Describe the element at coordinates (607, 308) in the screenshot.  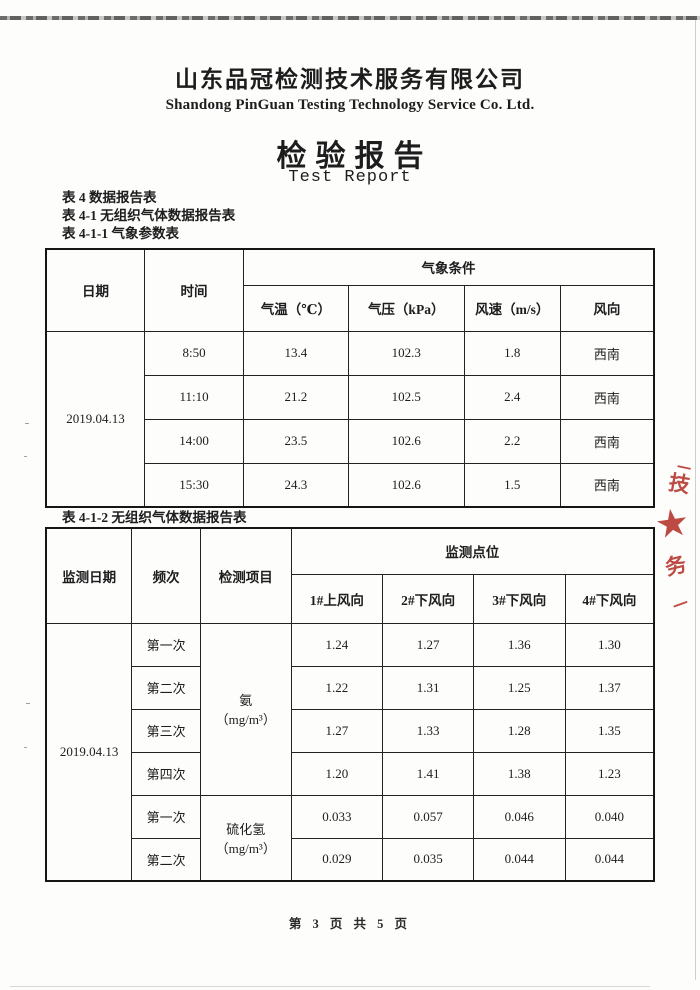
I see `weather-header-wind-dir: 风向` at that location.